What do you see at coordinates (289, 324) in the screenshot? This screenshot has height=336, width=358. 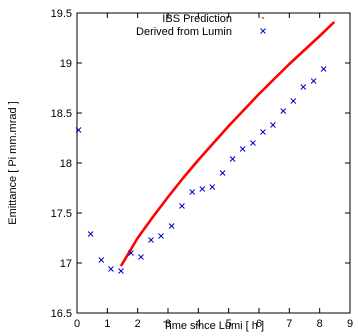 I see `x-tick-label: 7` at bounding box center [289, 324].